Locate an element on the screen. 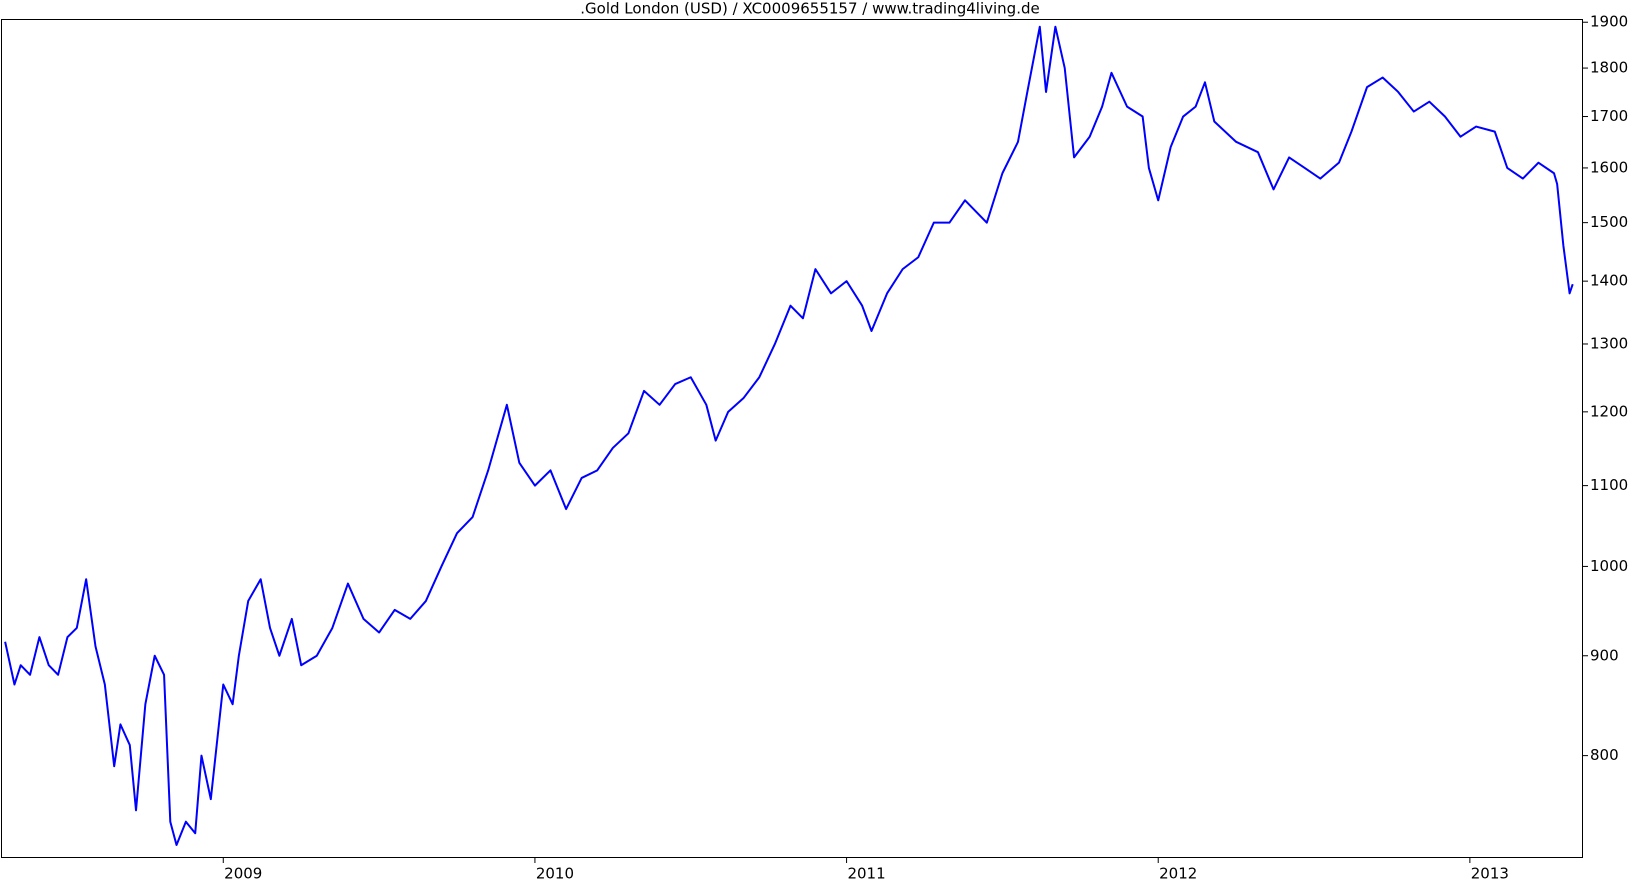  y-tick-label: 800 is located at coordinates (1604, 755).